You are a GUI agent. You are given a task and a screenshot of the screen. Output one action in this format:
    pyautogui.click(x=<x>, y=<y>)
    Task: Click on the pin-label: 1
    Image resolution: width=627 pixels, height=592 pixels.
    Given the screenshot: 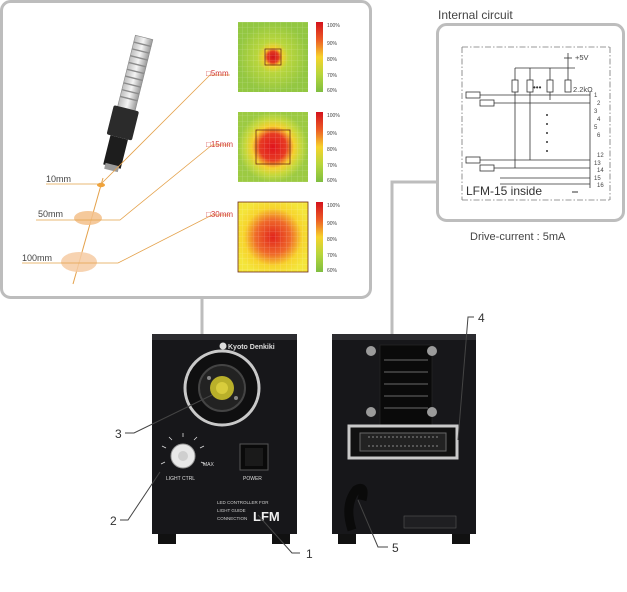 What is the action you would take?
    pyautogui.click(x=596, y=96)
    